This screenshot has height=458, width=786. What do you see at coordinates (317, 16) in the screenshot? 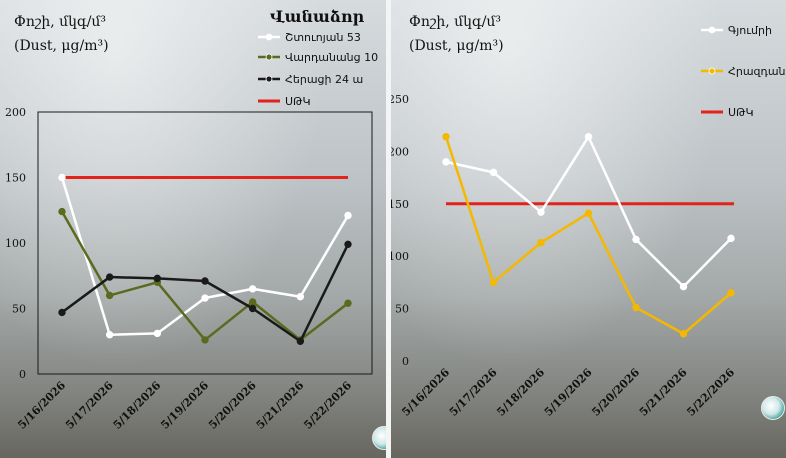
I see `legend-title: Վանաձոր` at bounding box center [317, 16].